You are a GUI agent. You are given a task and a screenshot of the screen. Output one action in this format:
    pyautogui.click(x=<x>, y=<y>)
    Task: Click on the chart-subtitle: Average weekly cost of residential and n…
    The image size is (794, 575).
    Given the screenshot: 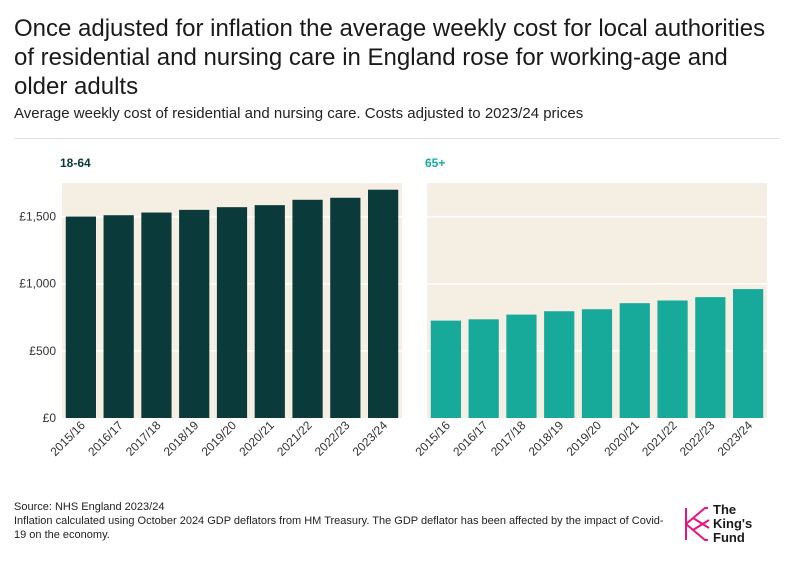 What is the action you would take?
    pyautogui.click(x=299, y=113)
    